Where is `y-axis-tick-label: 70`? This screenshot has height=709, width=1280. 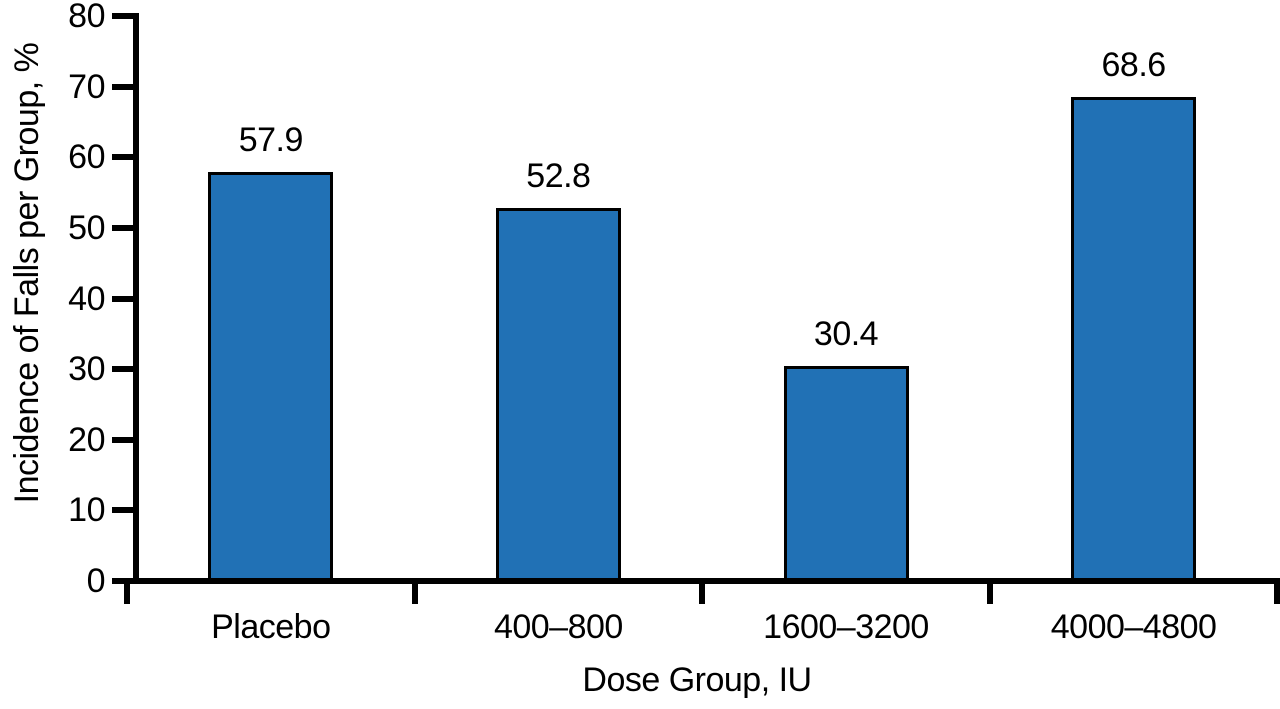
y-axis-tick-label: 70 is located at coordinates (86, 86).